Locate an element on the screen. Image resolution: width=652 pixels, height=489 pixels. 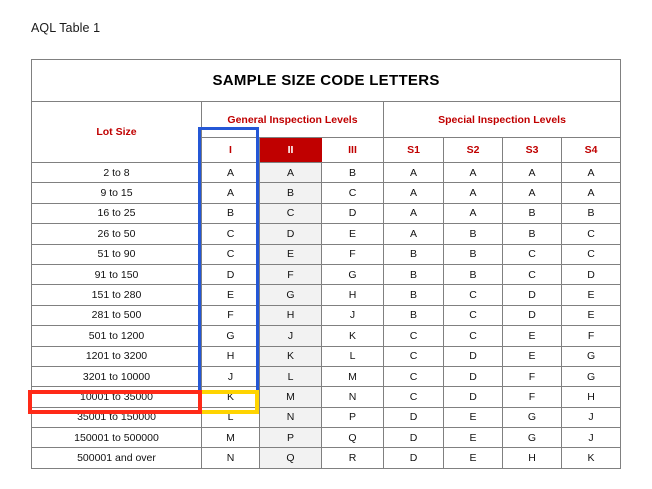
lot-size-cell: 10001 to 35000 is located at coordinates (116, 397).